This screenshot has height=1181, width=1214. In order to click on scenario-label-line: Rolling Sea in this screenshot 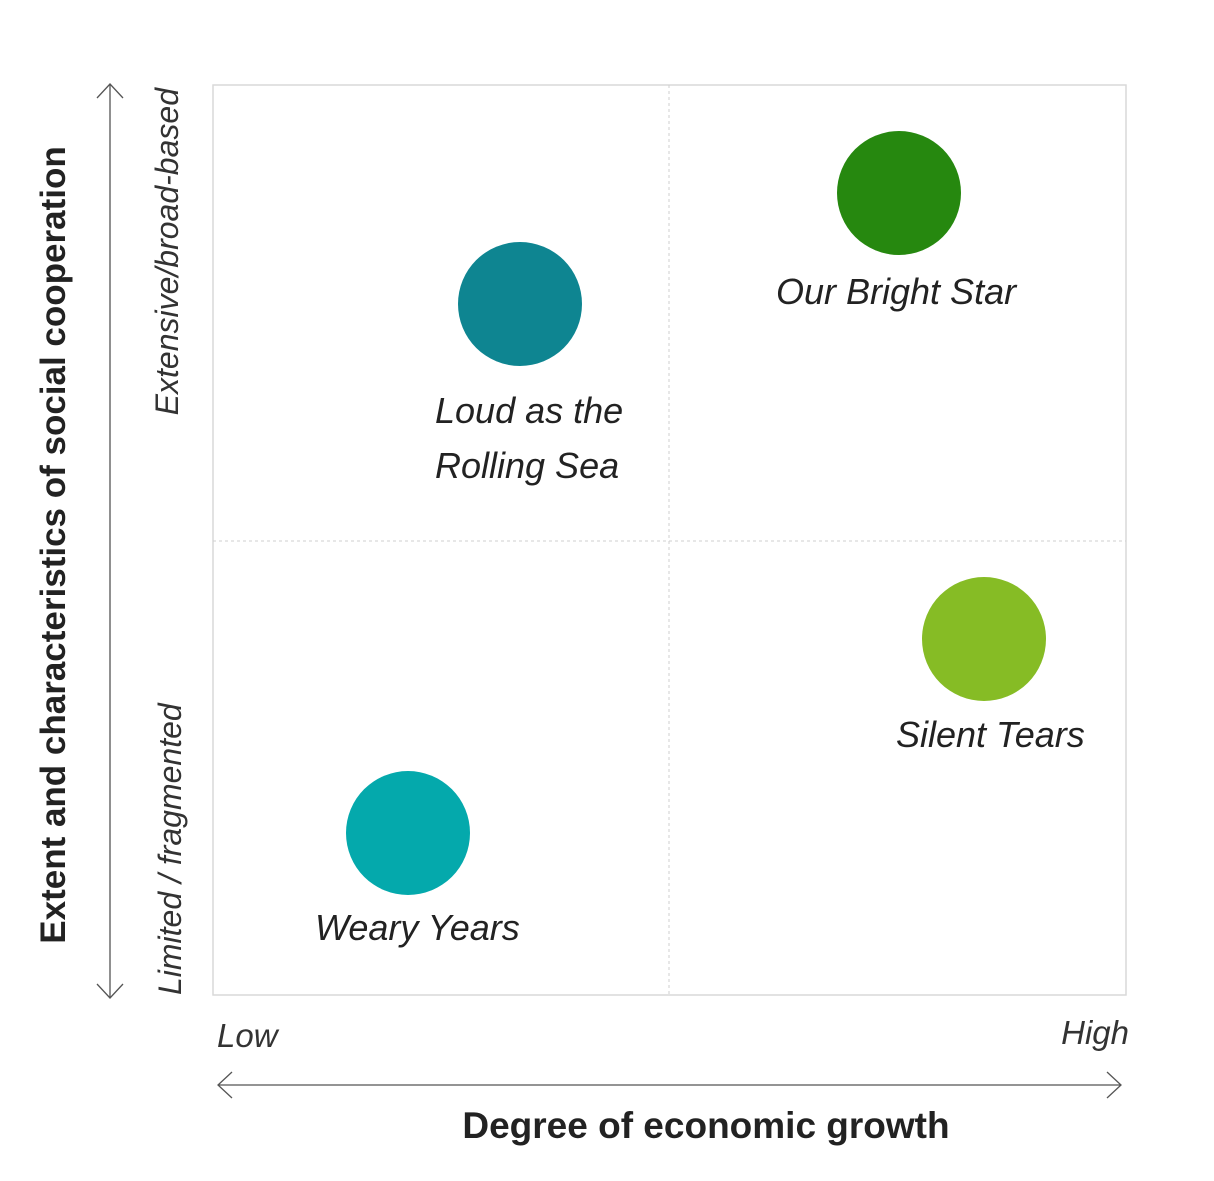, I will do `click(527, 465)`.